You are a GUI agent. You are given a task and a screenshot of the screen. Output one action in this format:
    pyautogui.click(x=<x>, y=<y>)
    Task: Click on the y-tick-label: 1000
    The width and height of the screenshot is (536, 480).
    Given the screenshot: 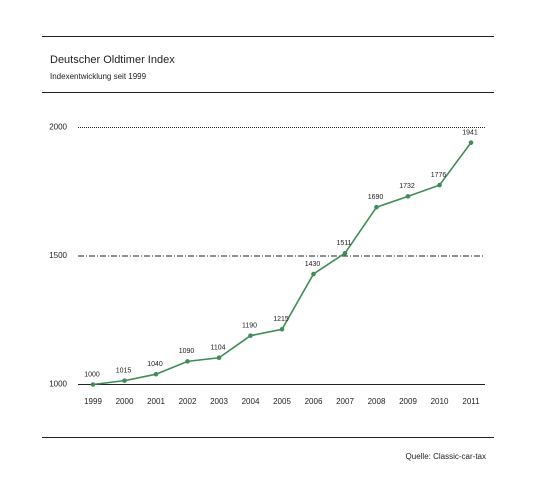 What is the action you would take?
    pyautogui.click(x=58, y=384)
    